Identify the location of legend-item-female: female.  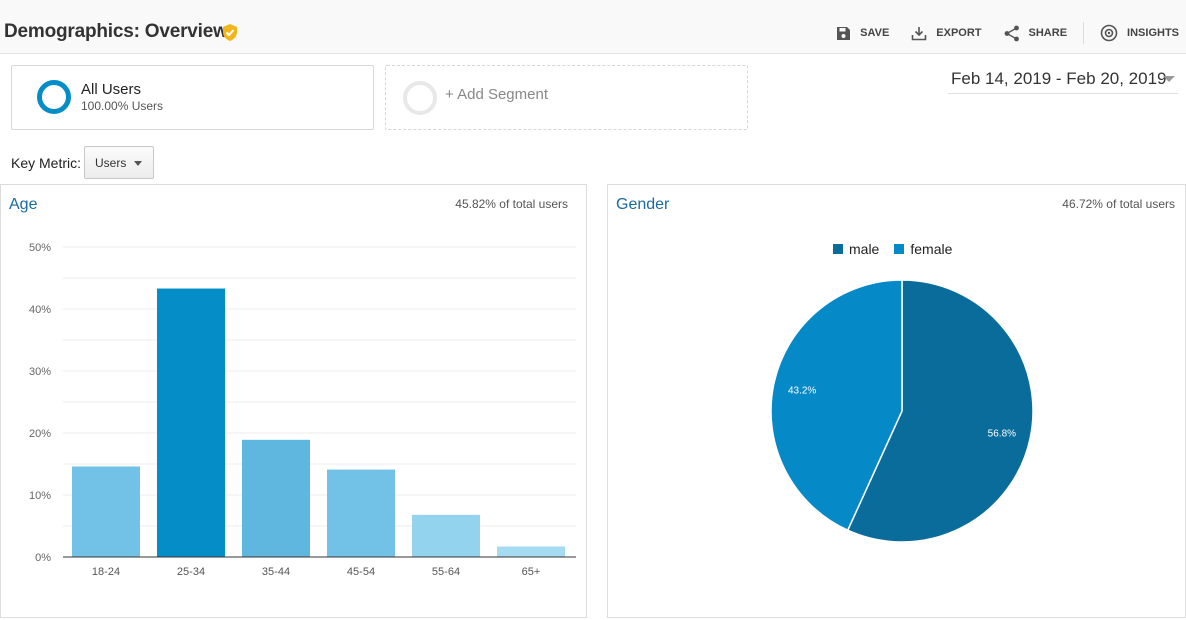
(923, 249).